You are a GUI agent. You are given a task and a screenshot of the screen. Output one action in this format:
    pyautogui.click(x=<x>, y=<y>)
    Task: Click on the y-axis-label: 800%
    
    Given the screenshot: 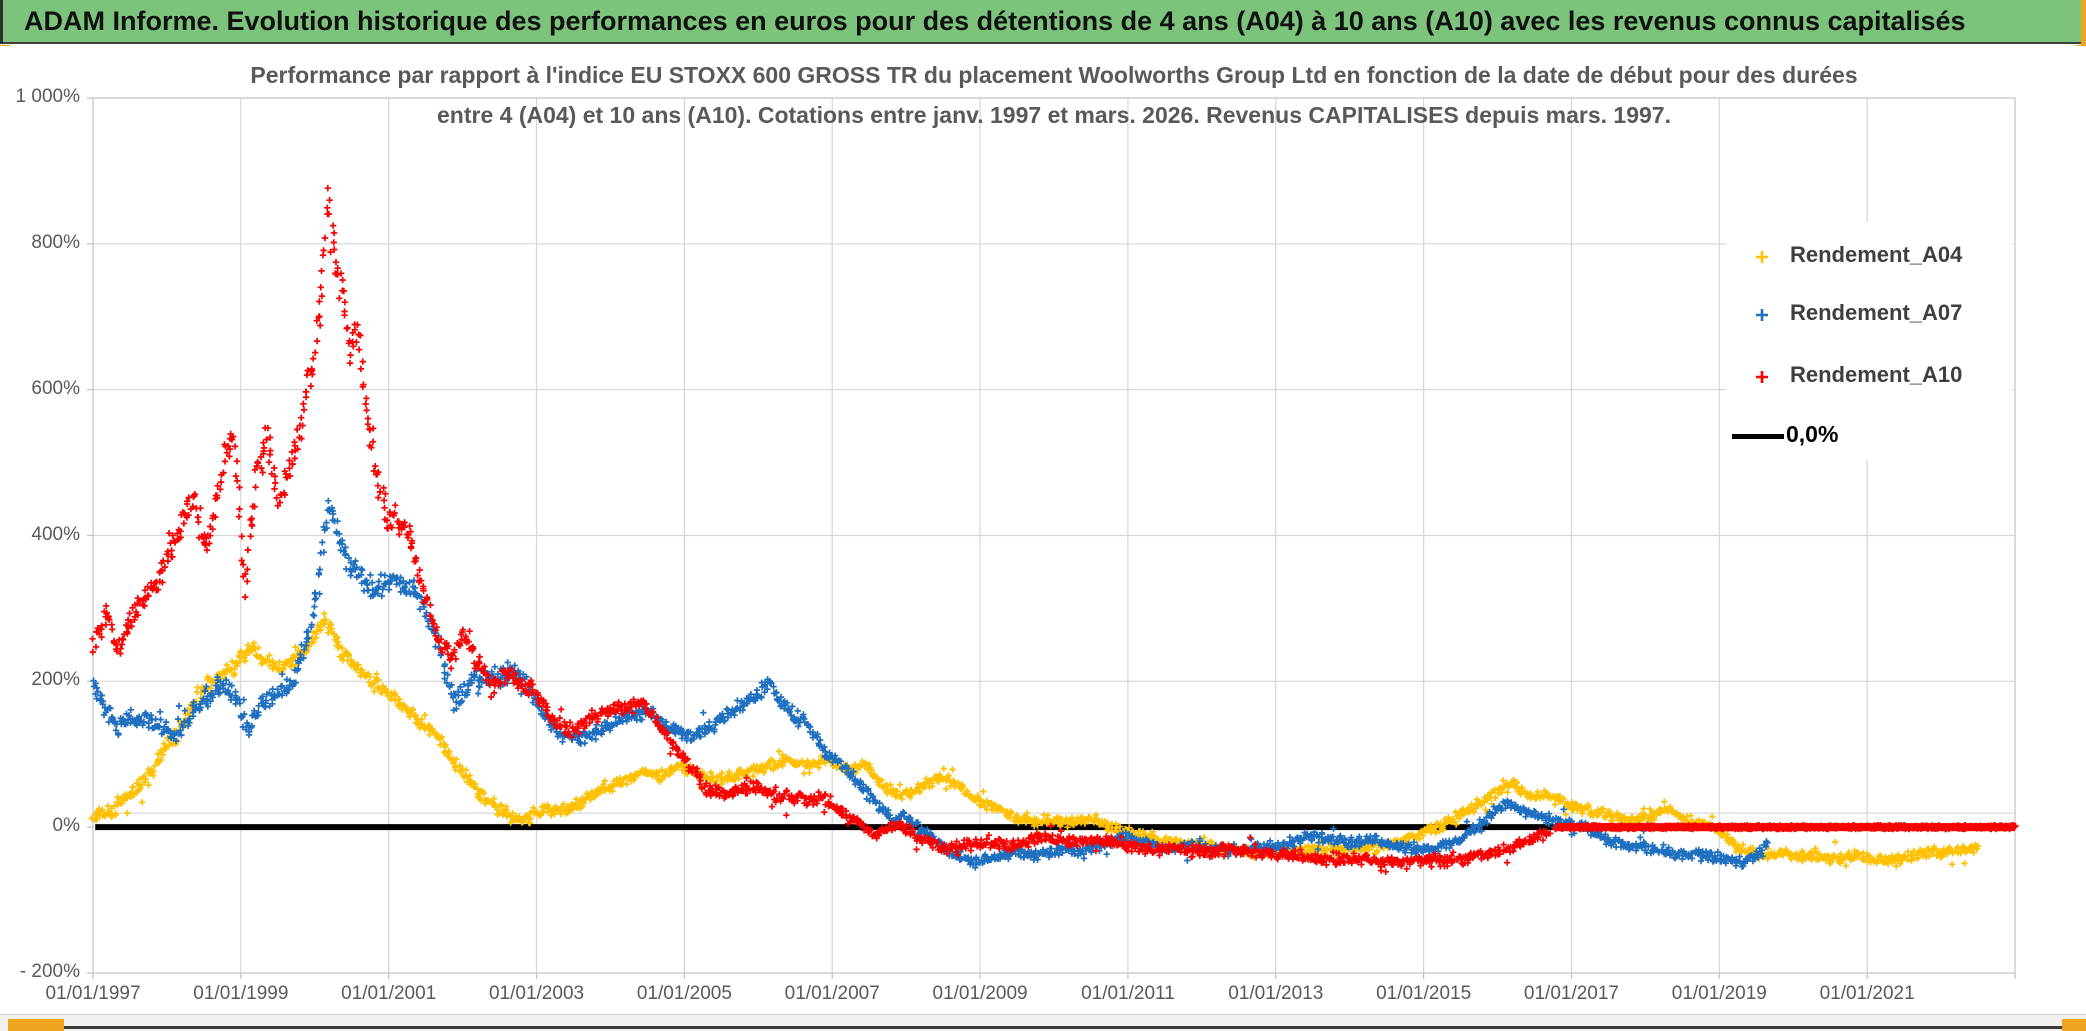 What is the action you would take?
    pyautogui.click(x=55, y=242)
    